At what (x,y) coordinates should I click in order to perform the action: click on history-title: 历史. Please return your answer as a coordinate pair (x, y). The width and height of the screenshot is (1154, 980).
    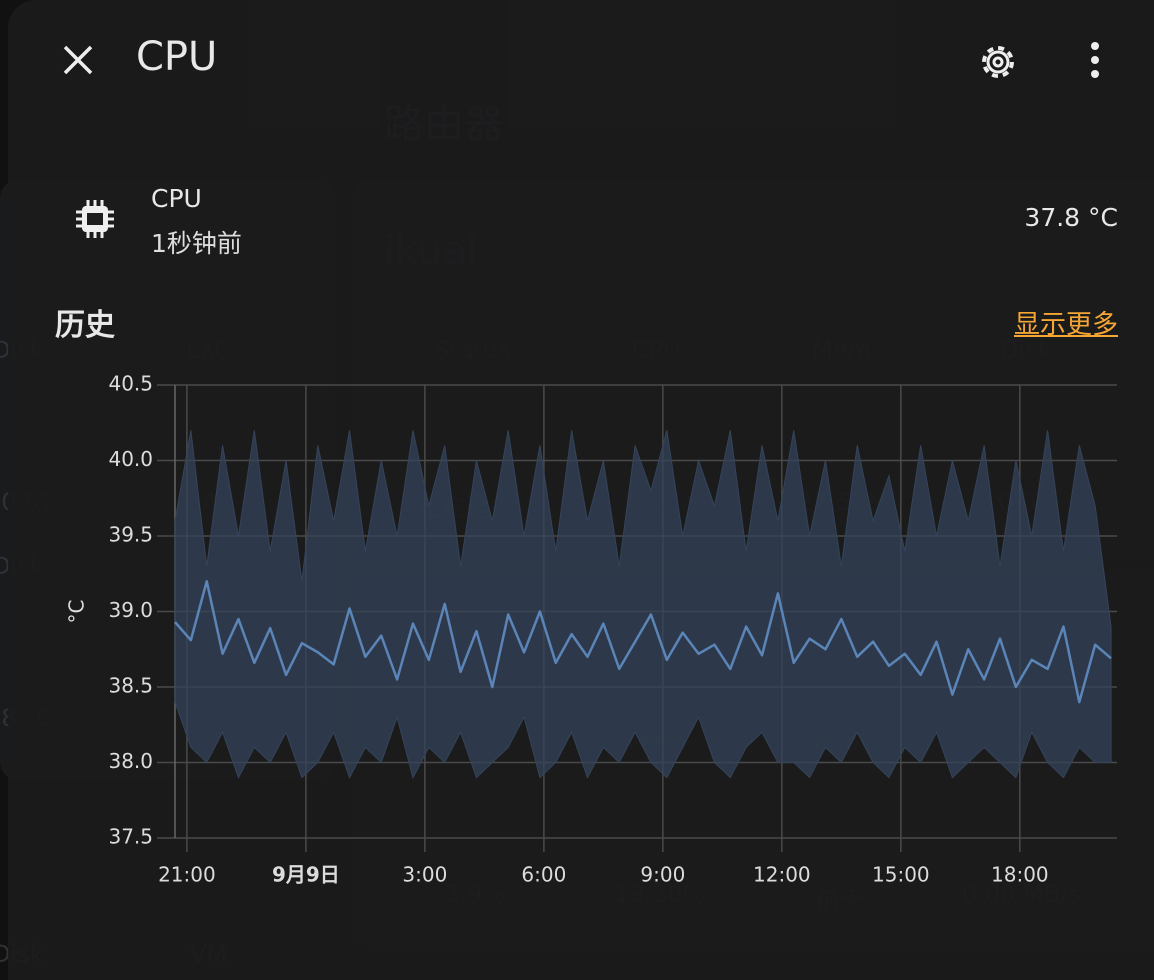
    Looking at the image, I should click on (85, 325).